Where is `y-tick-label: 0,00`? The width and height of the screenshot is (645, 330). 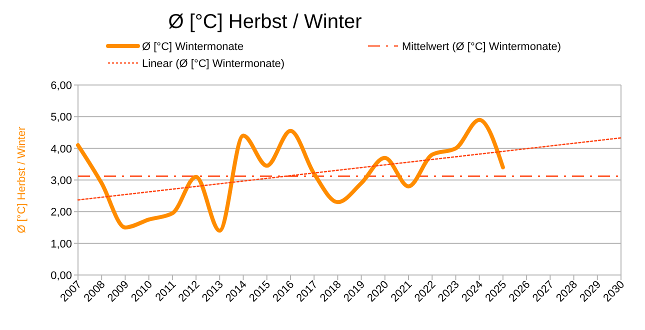 y-tick-label: 0,00 is located at coordinates (61, 276).